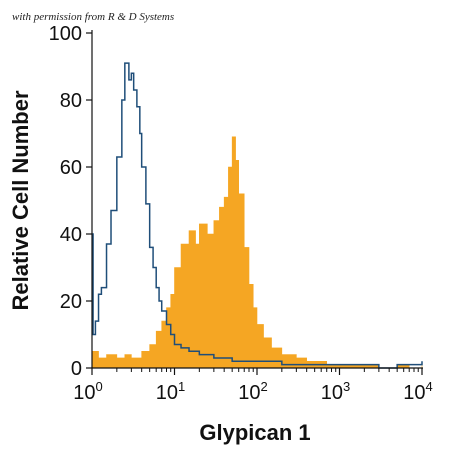 This screenshot has height=456, width=450. What do you see at coordinates (335, 391) in the screenshot?
I see `x-tick-label: 10³` at bounding box center [335, 391].